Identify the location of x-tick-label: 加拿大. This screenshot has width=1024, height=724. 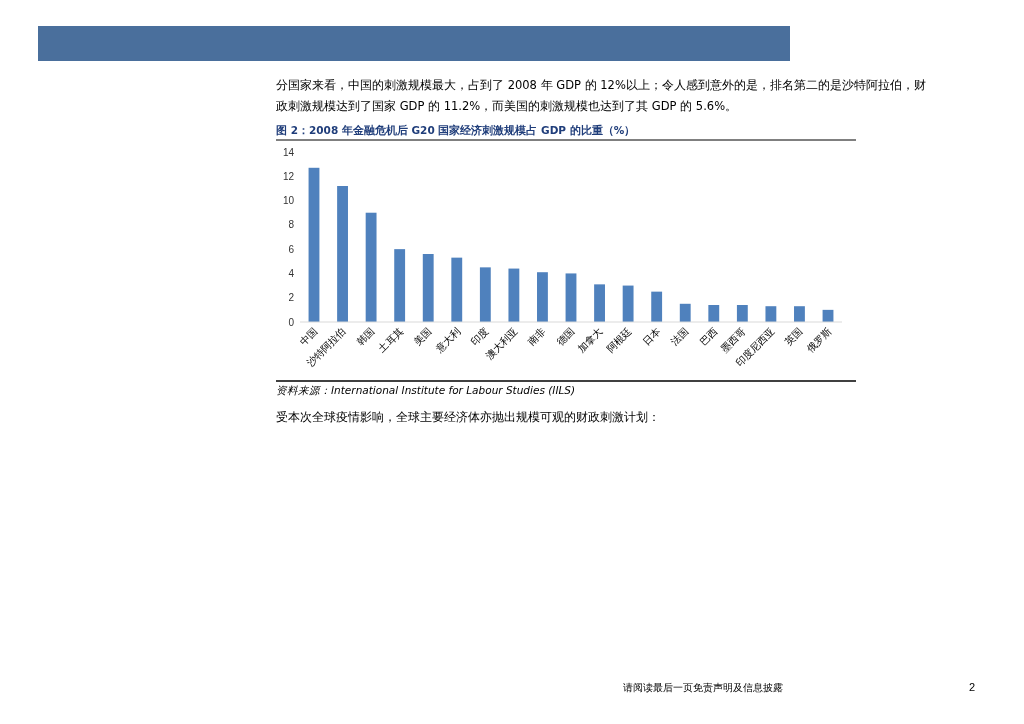
(590, 340).